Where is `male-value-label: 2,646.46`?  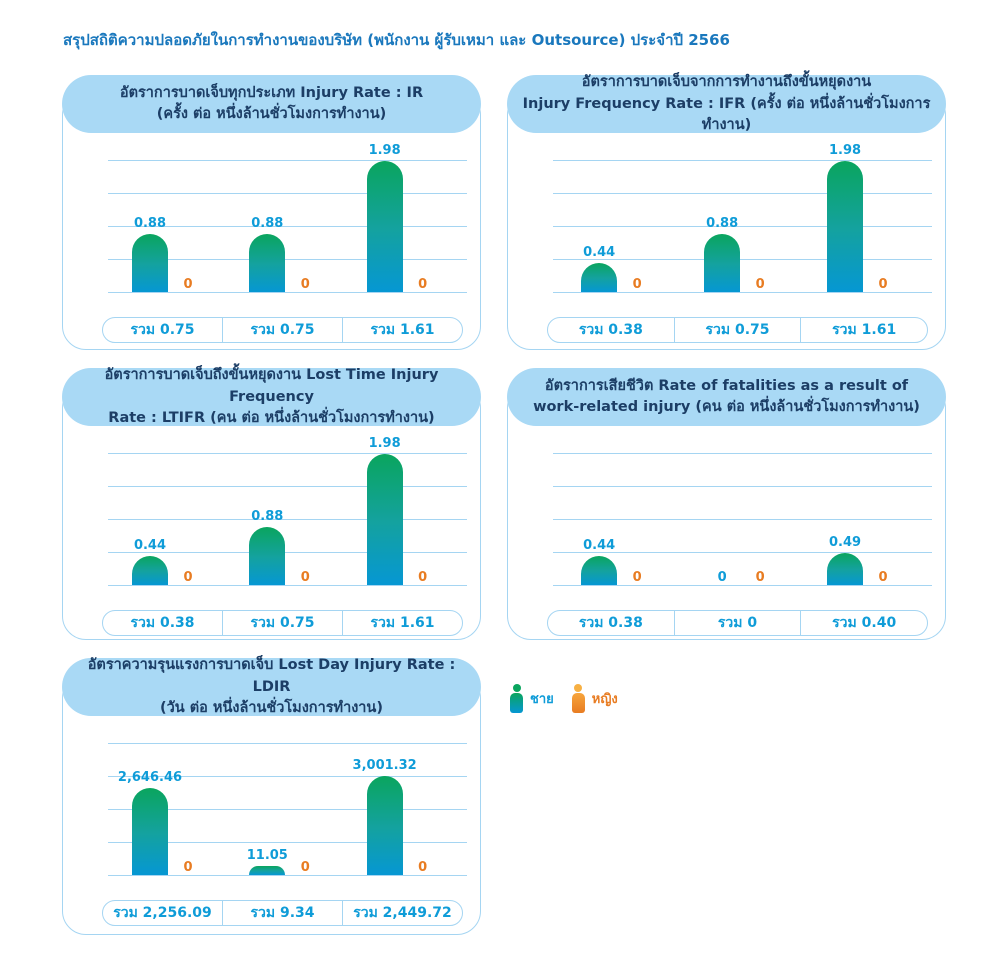
male-value-label: 2,646.46 is located at coordinates (150, 777).